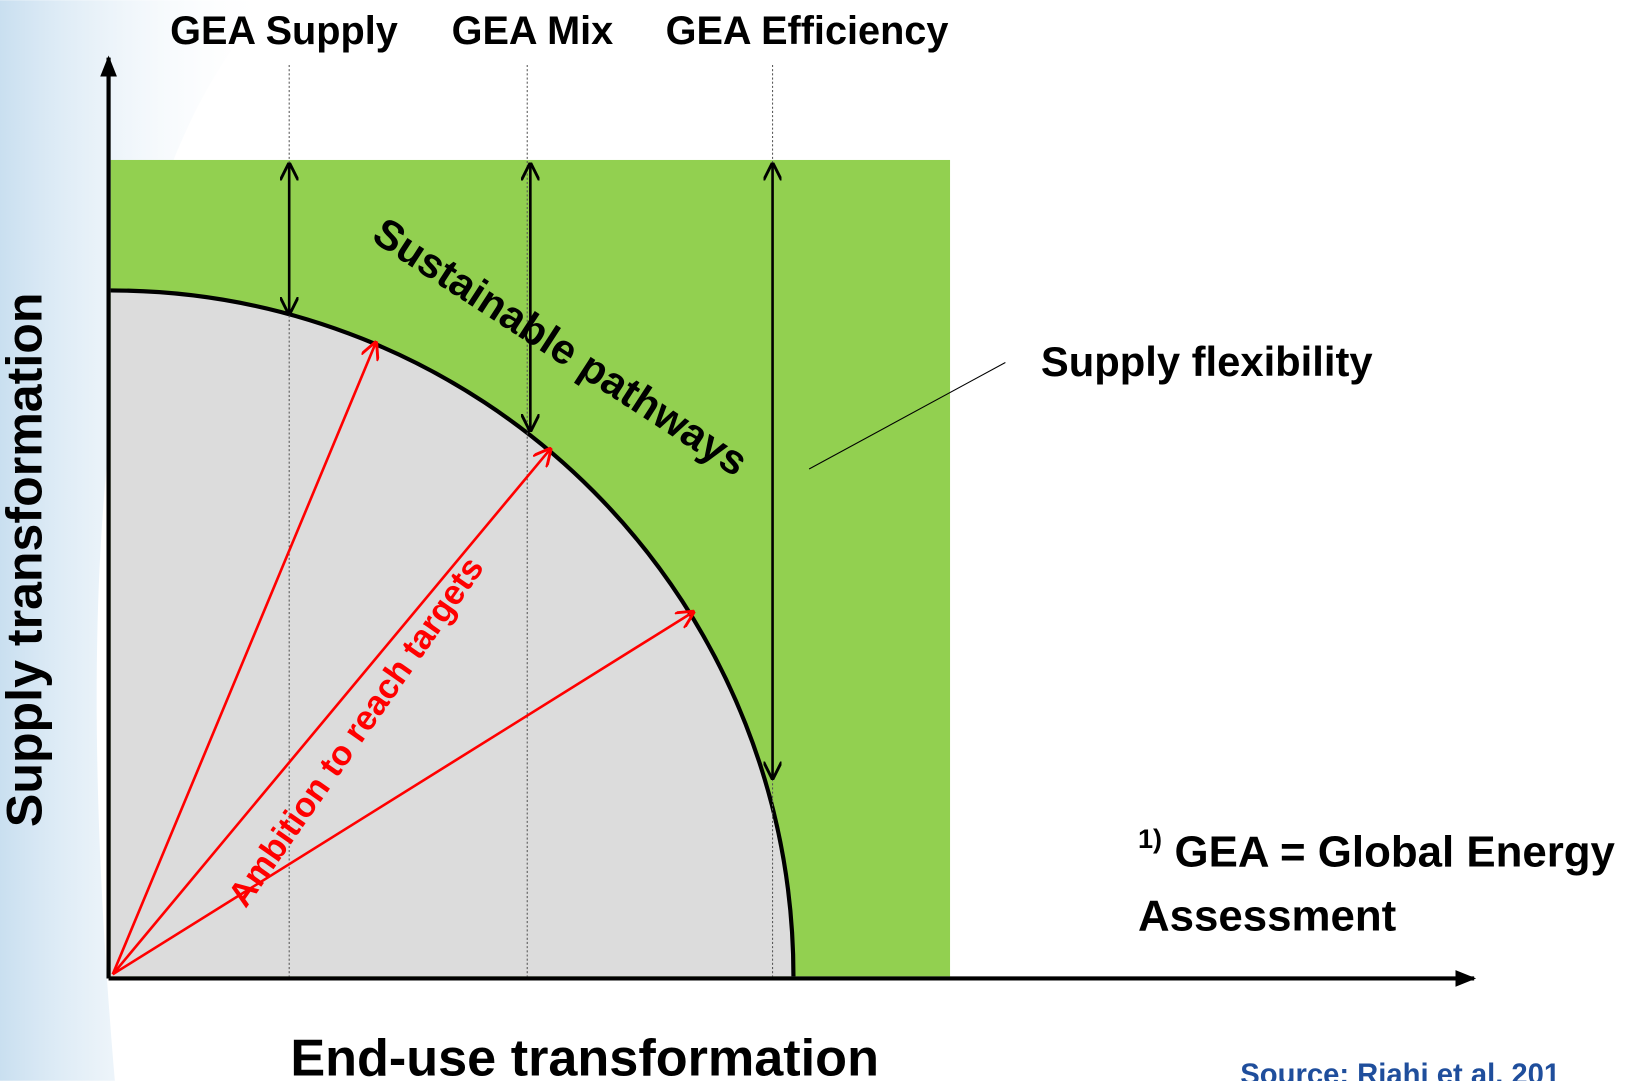 This screenshot has height=1081, width=1637. I want to click on scenario-label: GEA Supply, so click(284, 31).